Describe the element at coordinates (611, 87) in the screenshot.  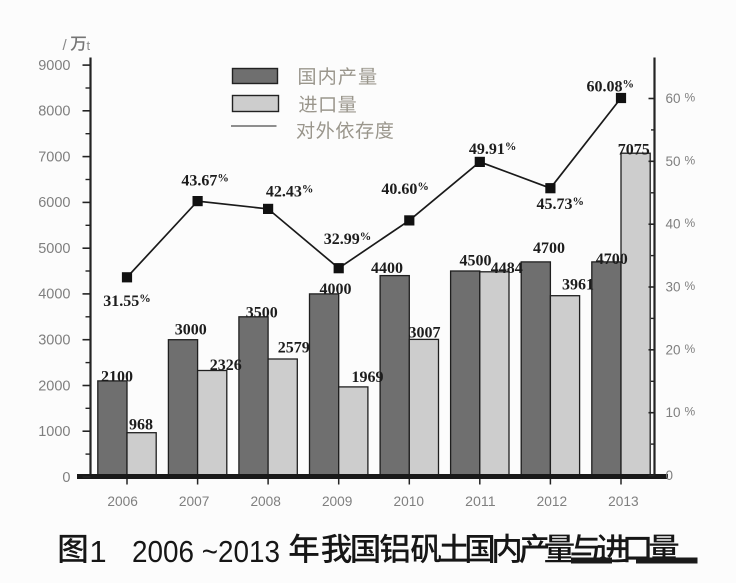
I see `svg-text: 60.08%` at that location.